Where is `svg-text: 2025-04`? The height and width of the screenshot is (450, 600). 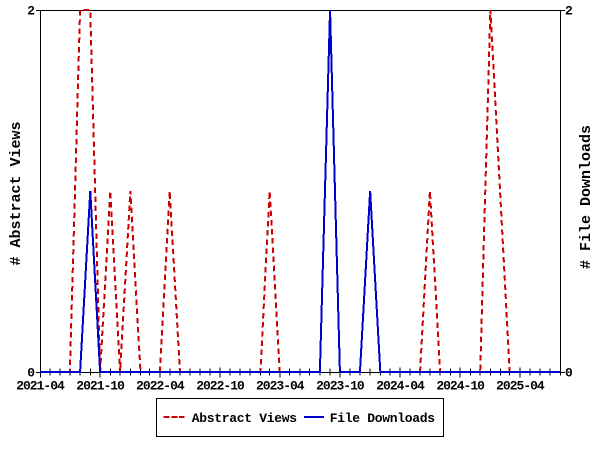
svg-text: 2025-04 is located at coordinates (520, 386).